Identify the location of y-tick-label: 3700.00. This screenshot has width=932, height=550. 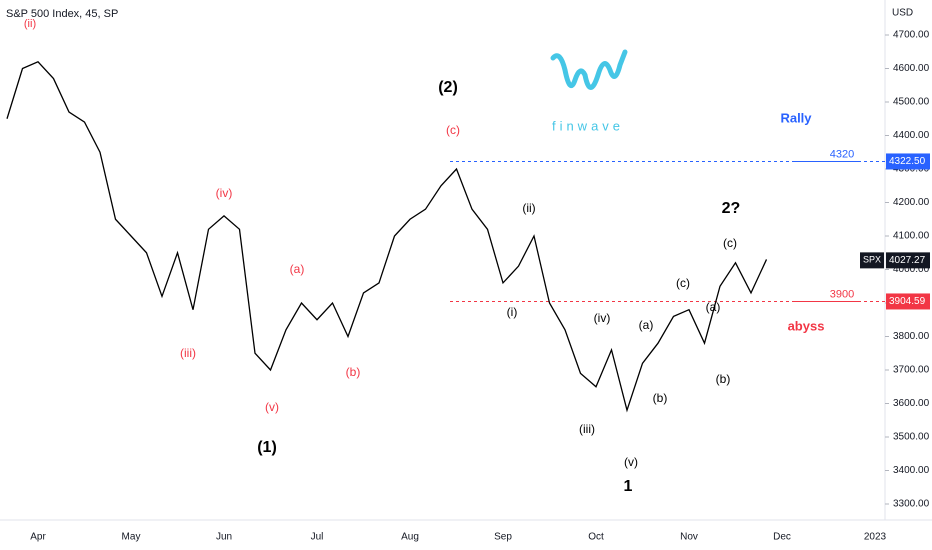
(911, 370).